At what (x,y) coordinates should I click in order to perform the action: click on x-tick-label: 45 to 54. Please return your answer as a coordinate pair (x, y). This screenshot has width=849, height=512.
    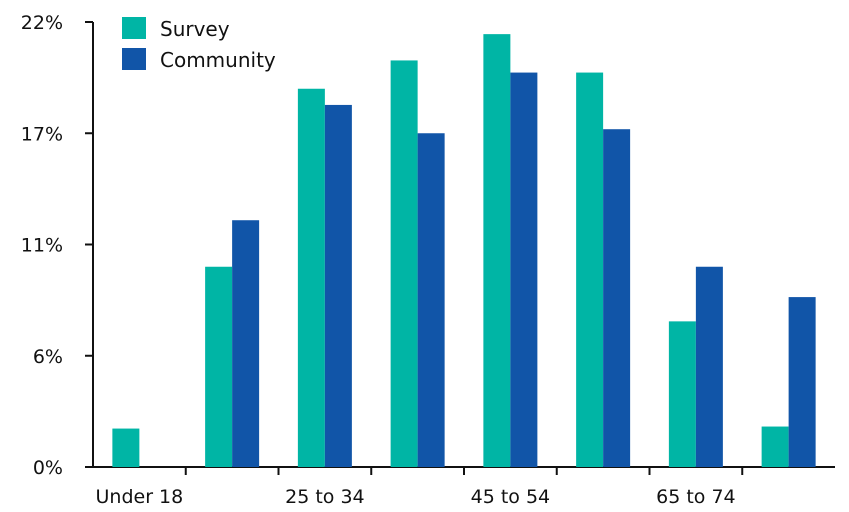
    Looking at the image, I should click on (511, 497).